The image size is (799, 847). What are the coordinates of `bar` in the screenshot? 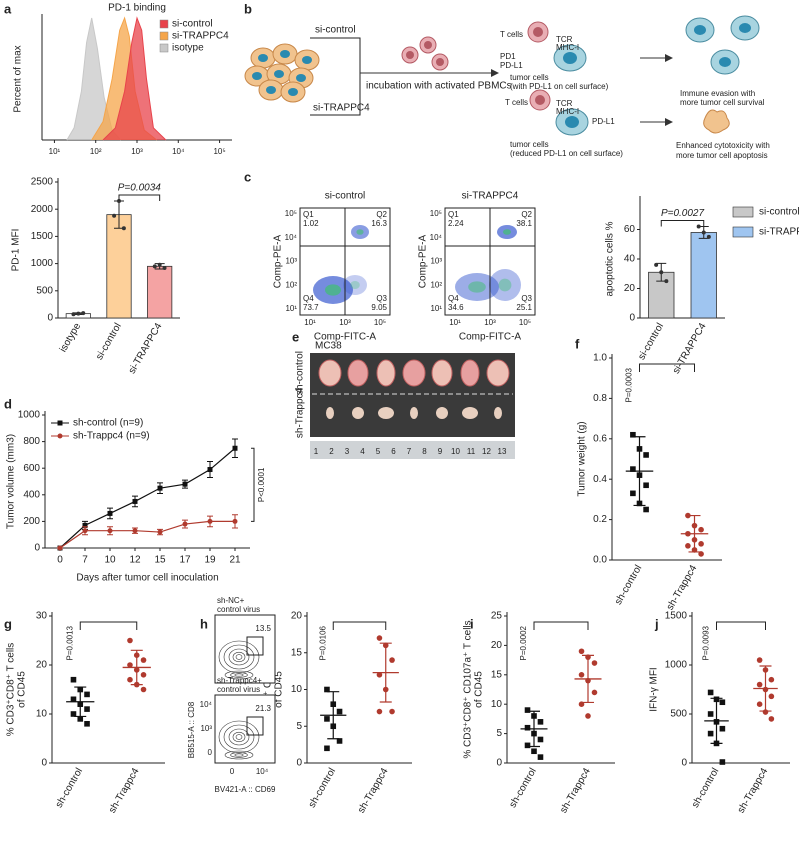 It's located at (703, 275).